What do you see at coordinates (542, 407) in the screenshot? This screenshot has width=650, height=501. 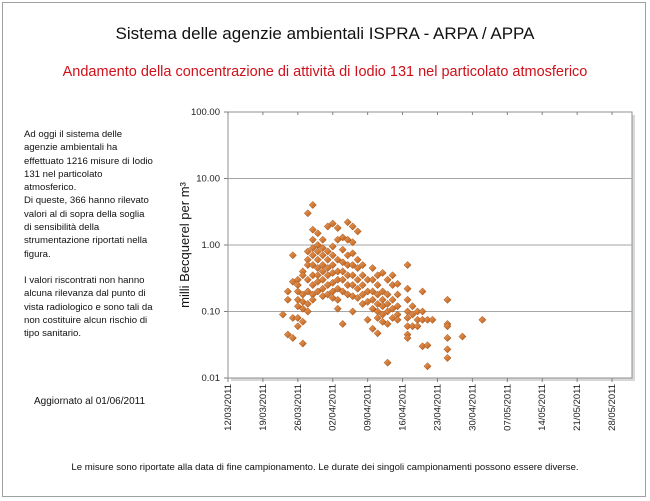 I see `x-tick-label: 14/05/2011` at bounding box center [542, 407].